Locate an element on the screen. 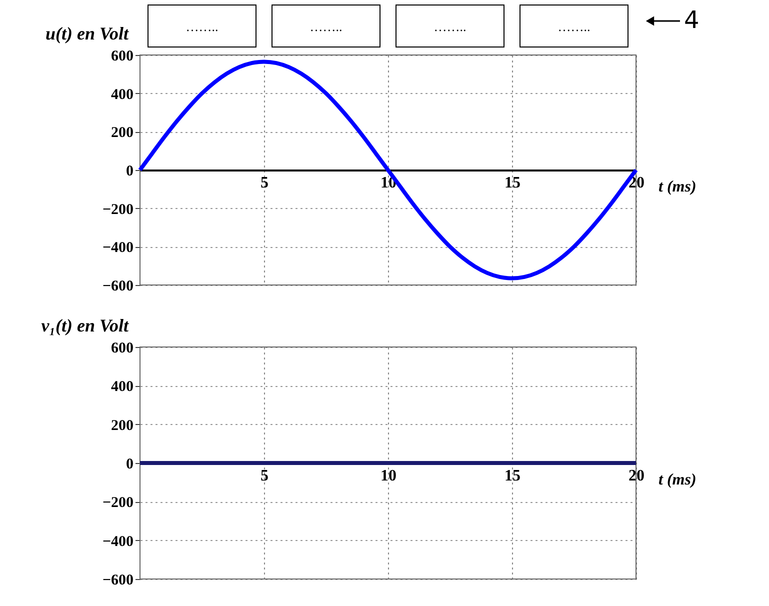 The image size is (769, 606). text: 4 is located at coordinates (692, 20).